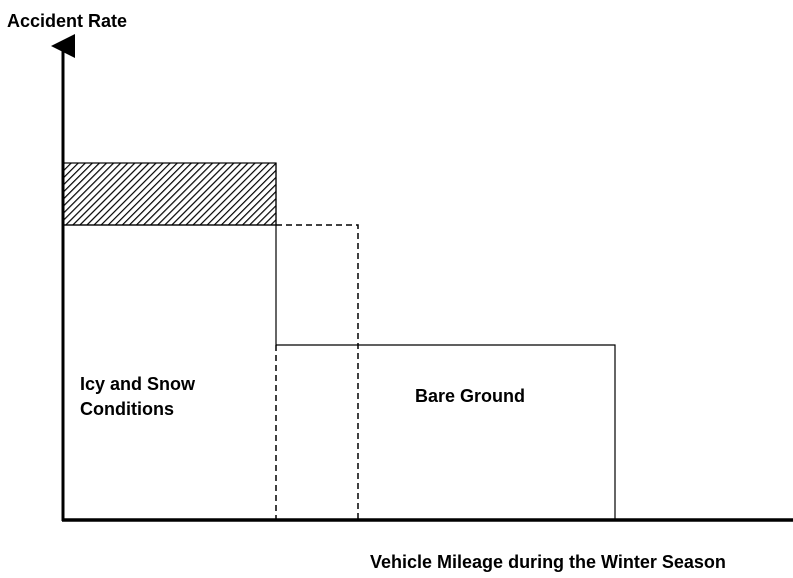 The image size is (793, 578). I want to click on region-label: Bare Ground, so click(470, 396).